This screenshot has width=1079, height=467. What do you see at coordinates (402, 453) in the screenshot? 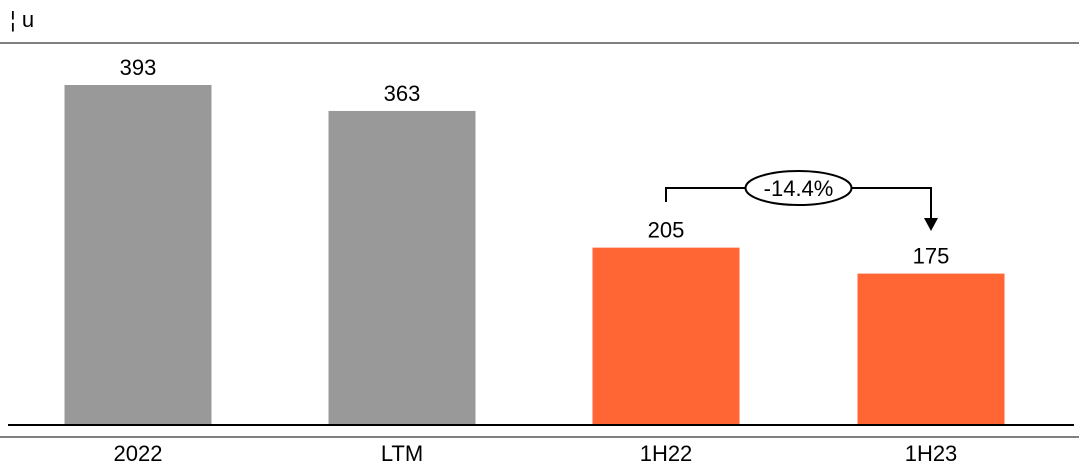
I see `tick-label-ltm: LTM` at bounding box center [402, 453].